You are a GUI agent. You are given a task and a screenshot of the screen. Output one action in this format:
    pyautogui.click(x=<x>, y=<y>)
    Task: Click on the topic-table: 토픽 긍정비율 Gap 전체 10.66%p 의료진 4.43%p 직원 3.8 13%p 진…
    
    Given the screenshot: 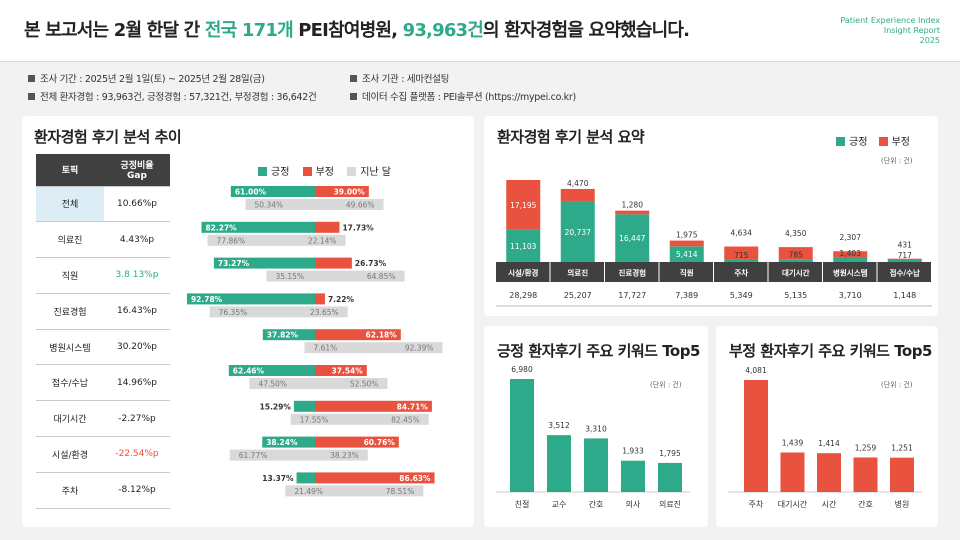 What is the action you would take?
    pyautogui.click(x=103, y=331)
    